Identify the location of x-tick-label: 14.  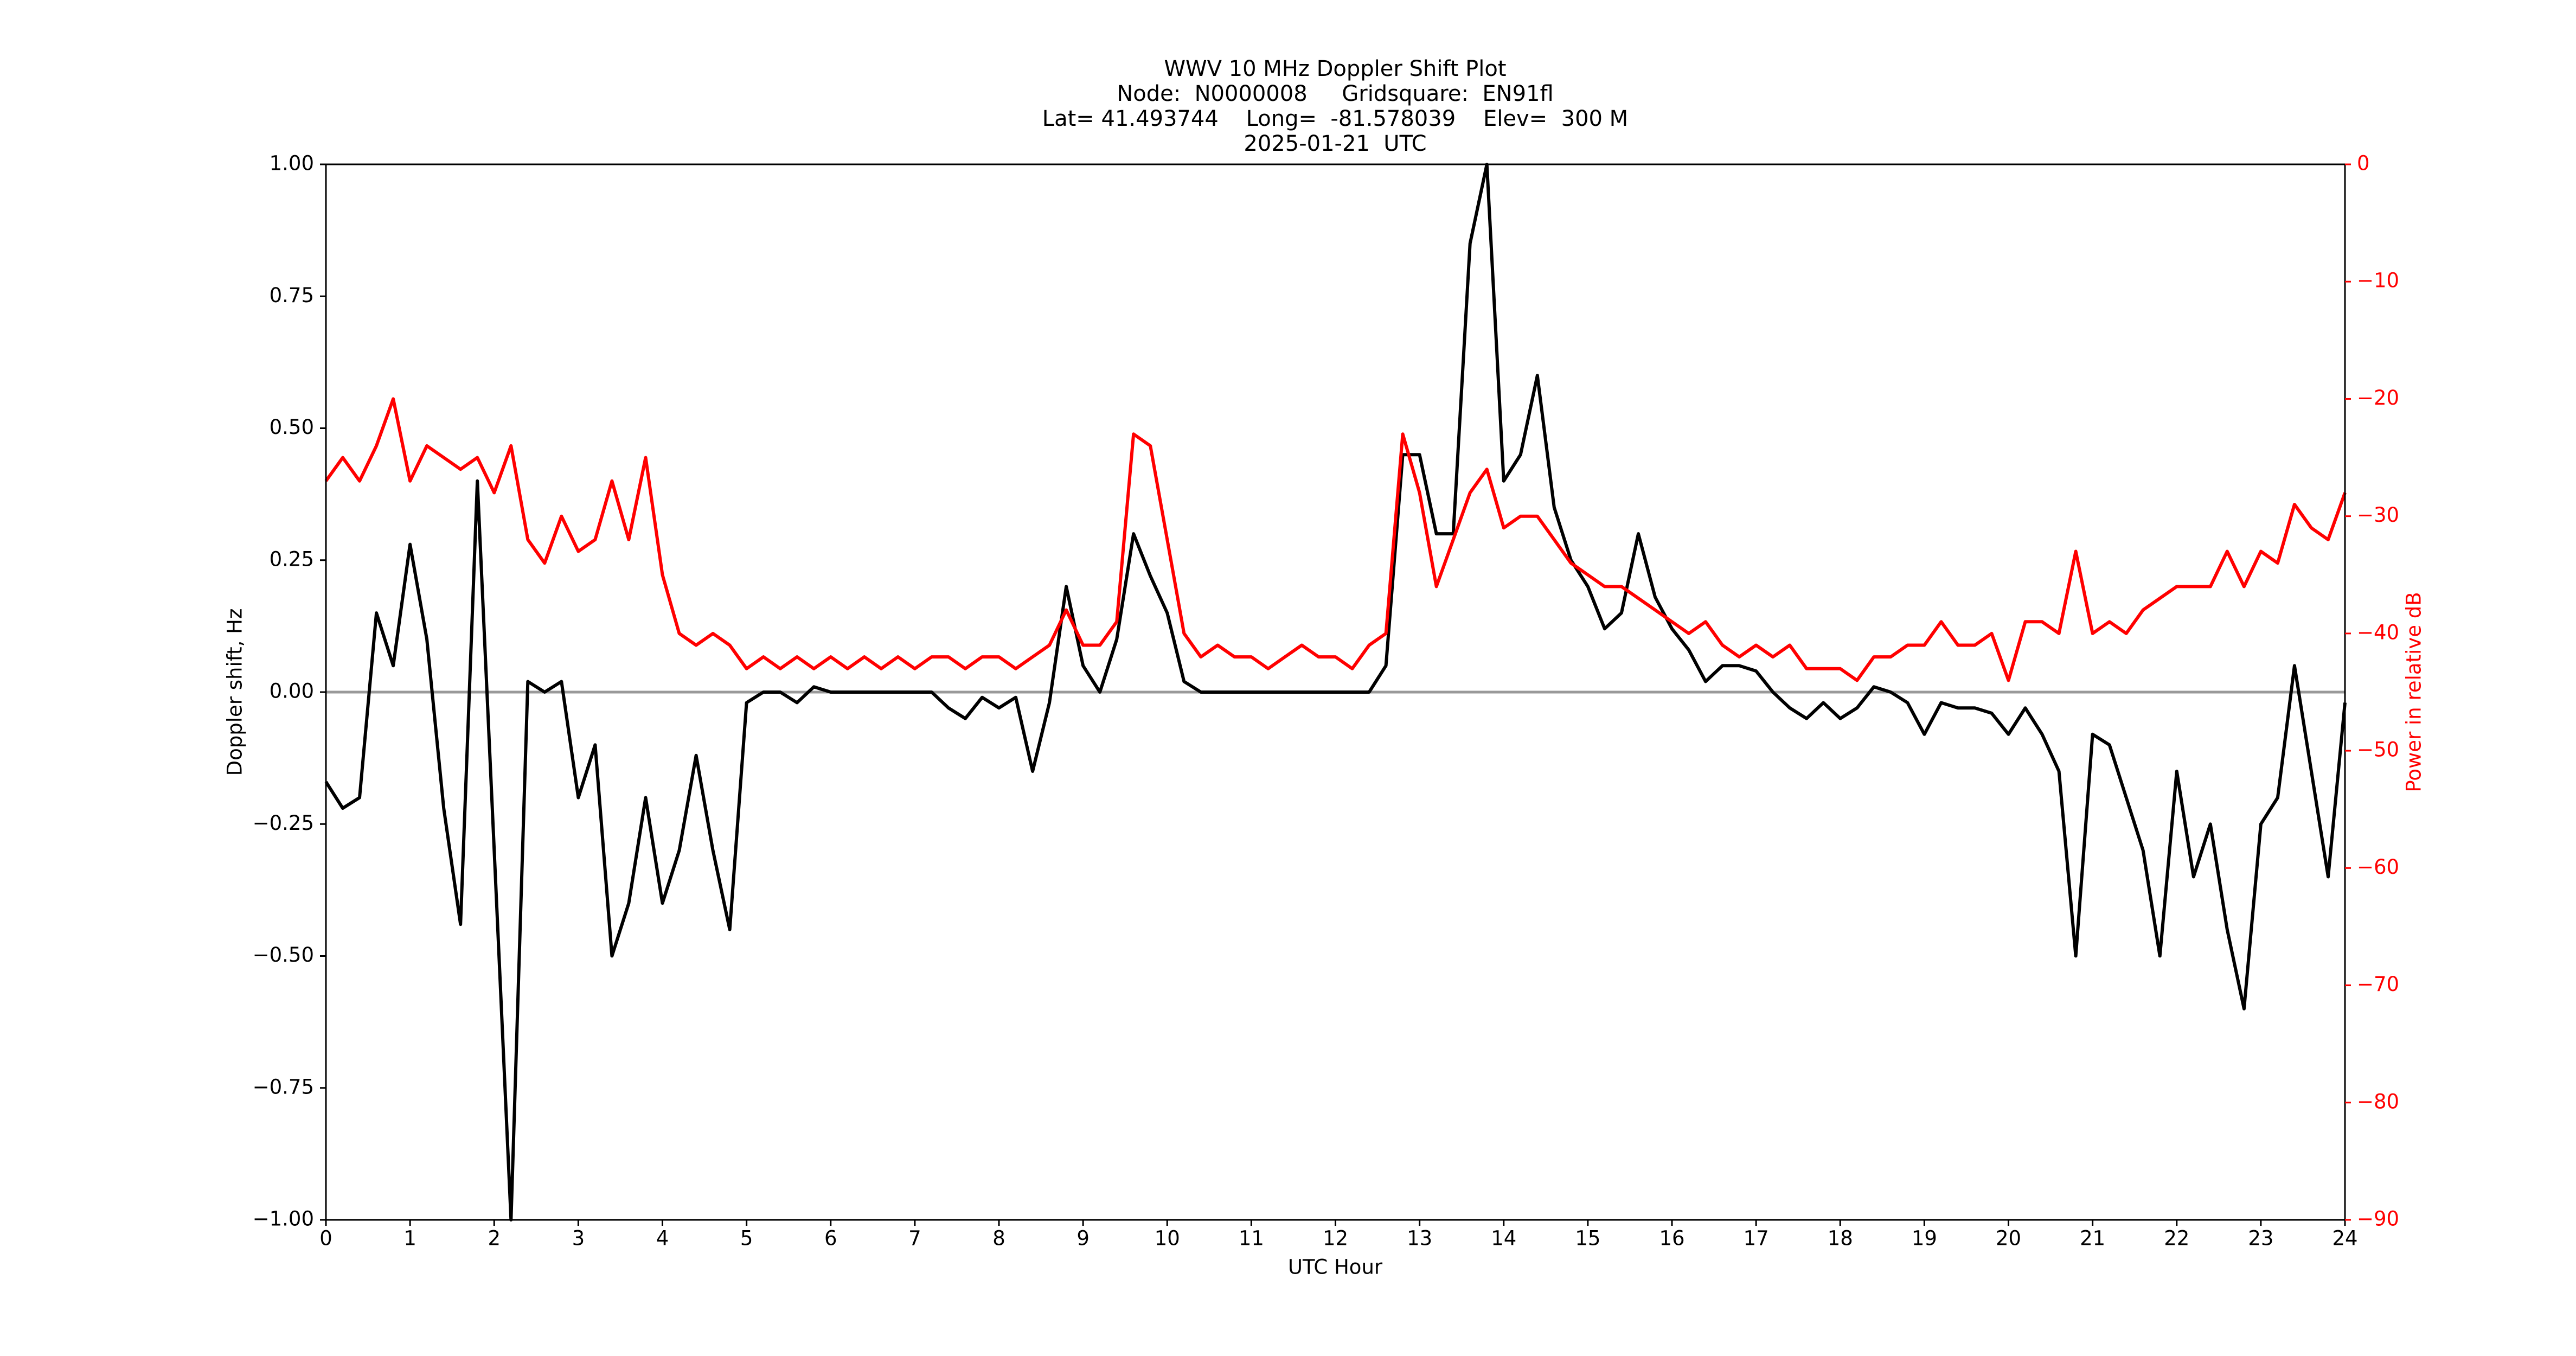
(1503, 1238).